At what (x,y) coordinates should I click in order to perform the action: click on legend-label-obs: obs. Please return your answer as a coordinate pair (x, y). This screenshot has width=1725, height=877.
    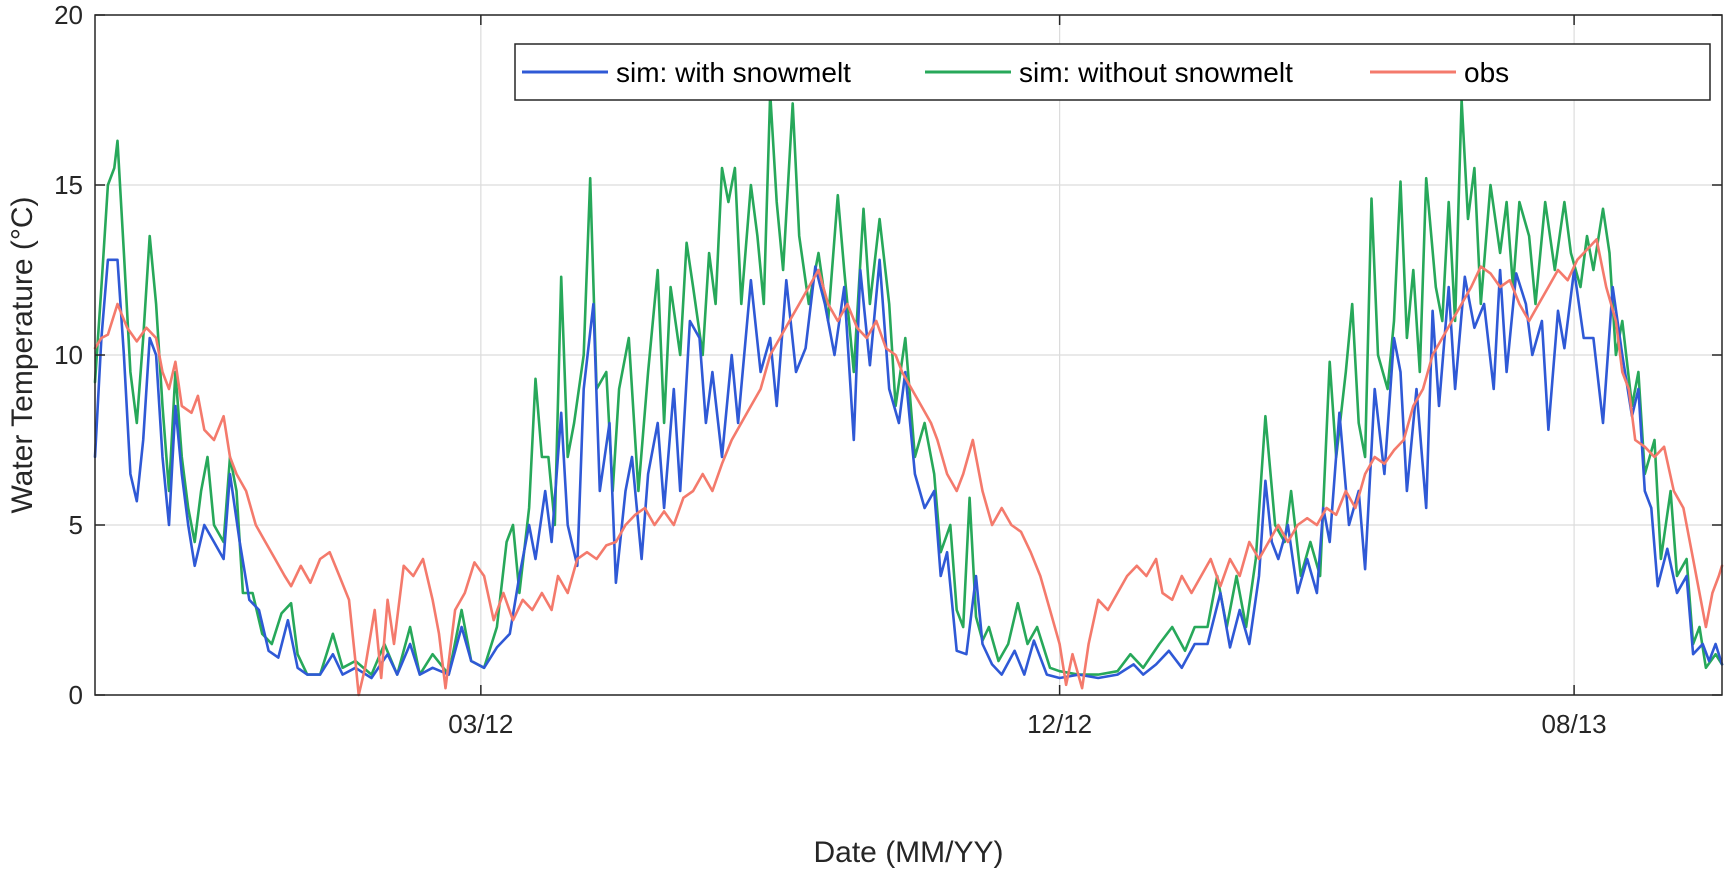
    Looking at the image, I should click on (1486, 72).